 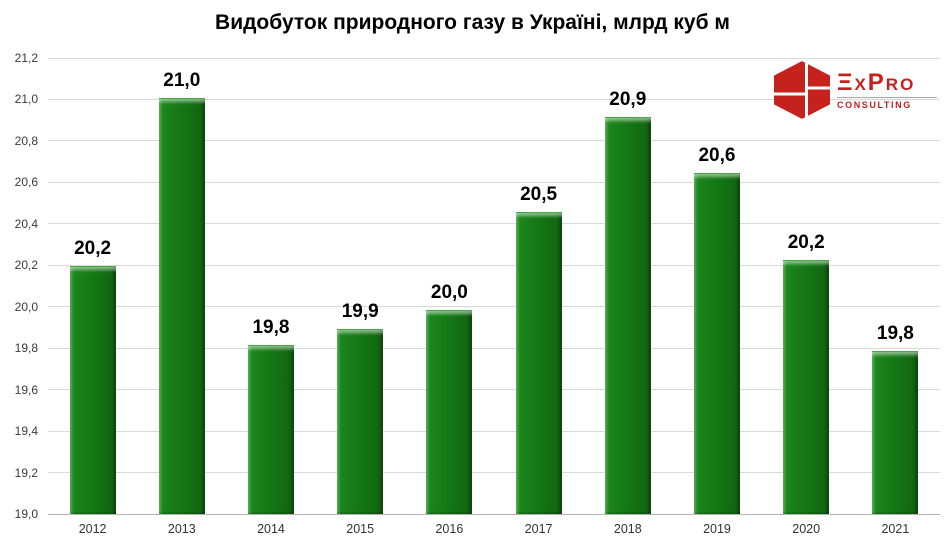 I want to click on bar-2016, so click(x=449, y=411).